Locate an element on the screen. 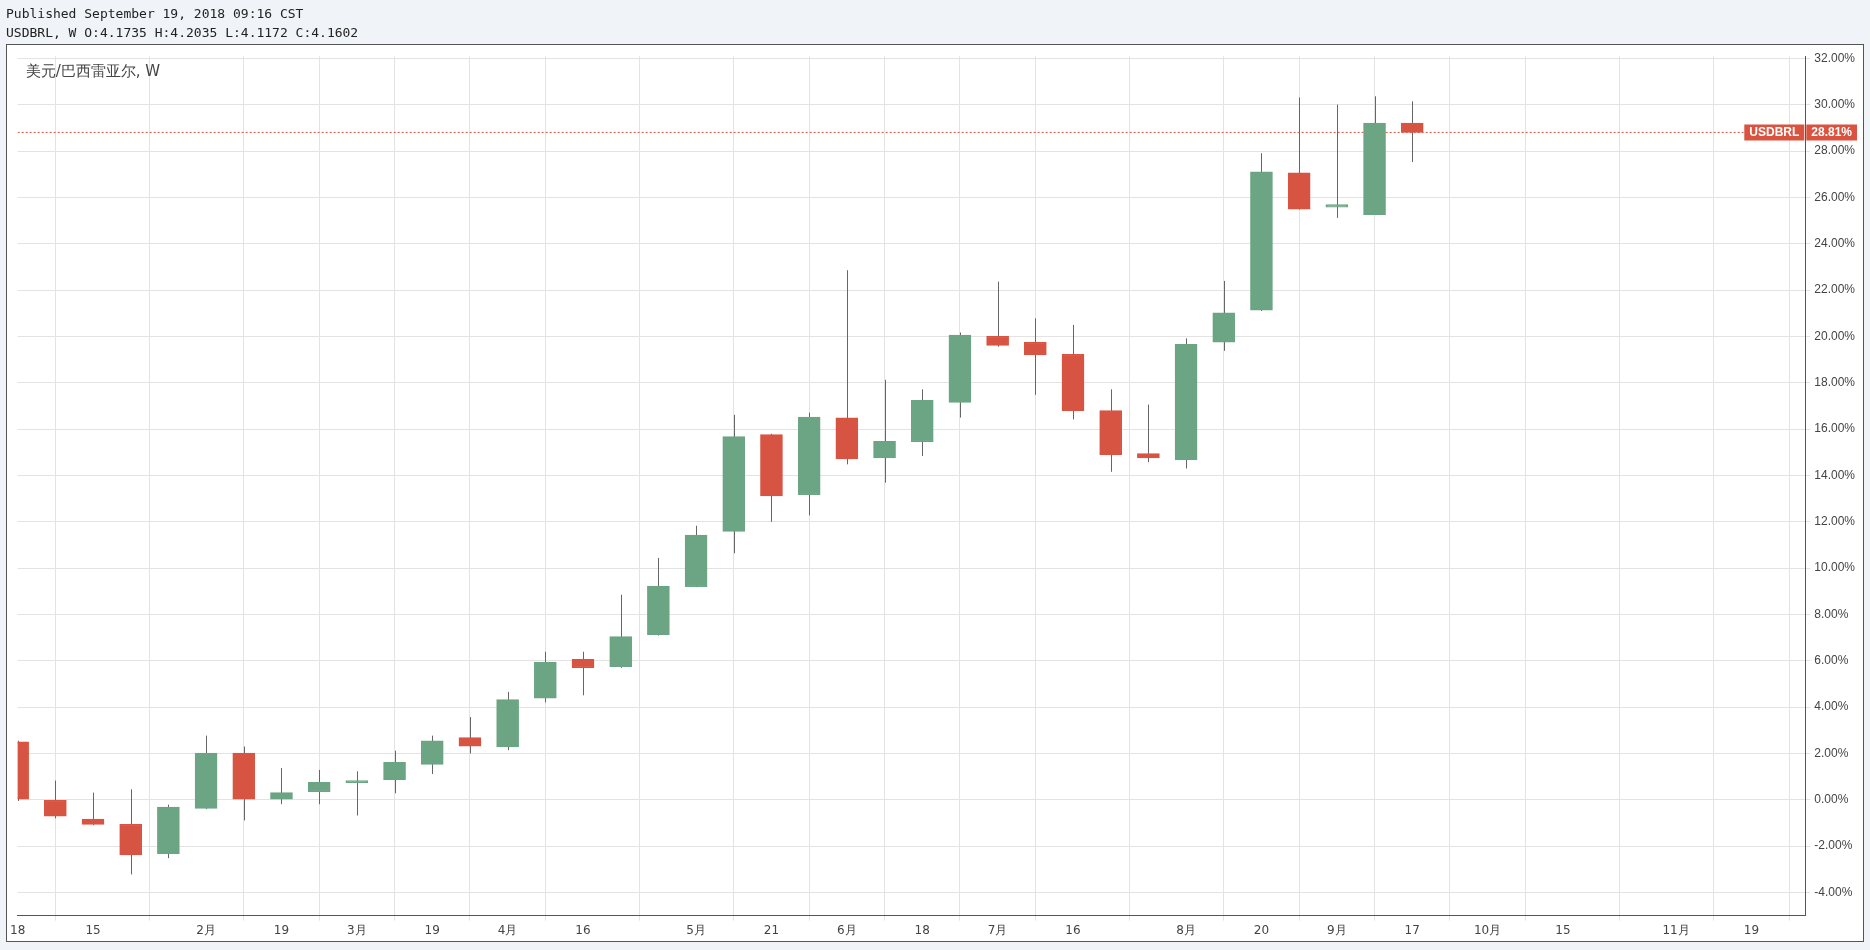 The width and height of the screenshot is (1870, 950). ref-line-label: USDBRL is located at coordinates (1774, 131).